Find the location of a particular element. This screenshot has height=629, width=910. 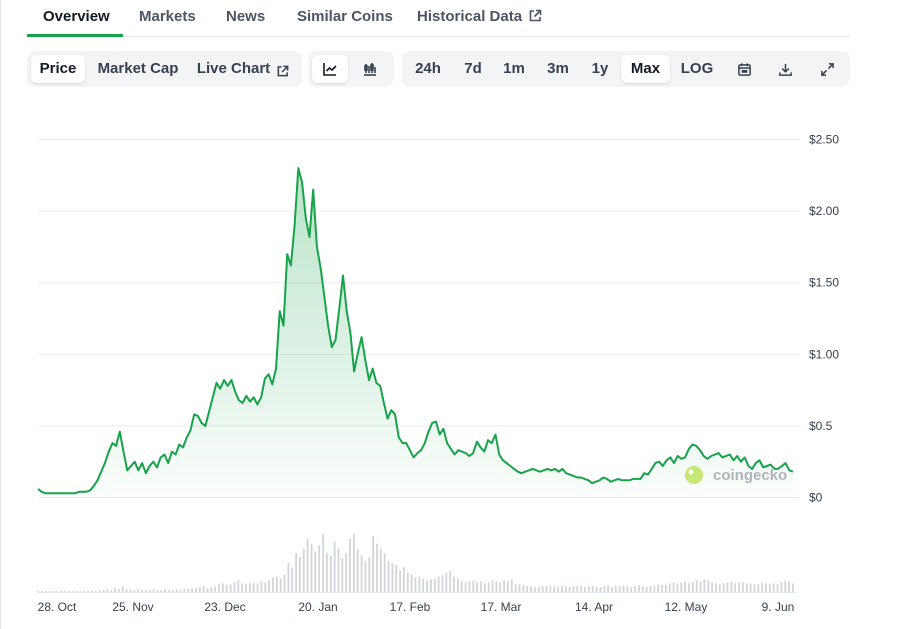

external-link-icon is located at coordinates (282, 71).